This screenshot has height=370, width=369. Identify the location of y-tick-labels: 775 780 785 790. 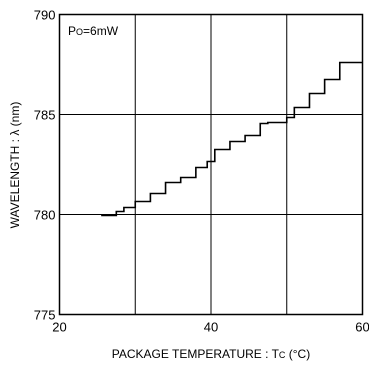
(45, 165).